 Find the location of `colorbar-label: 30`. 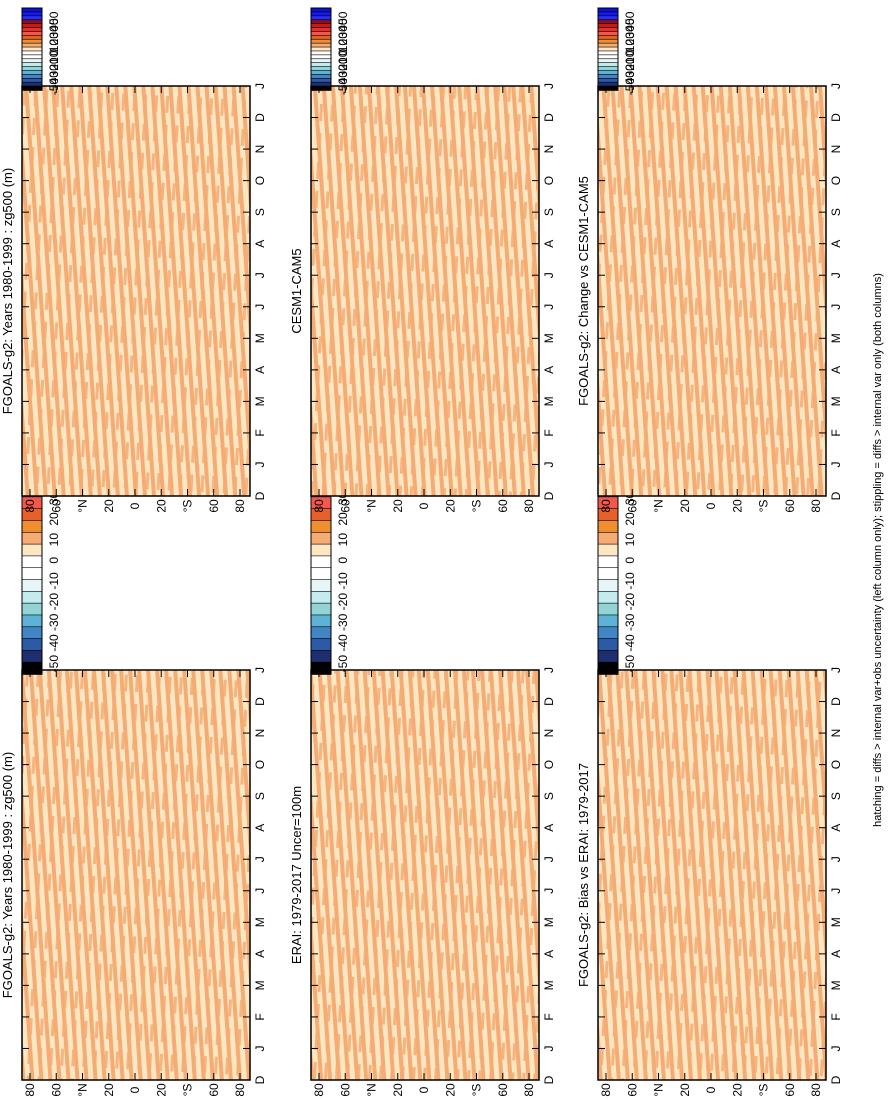

colorbar-label: 30 is located at coordinates (630, 32).